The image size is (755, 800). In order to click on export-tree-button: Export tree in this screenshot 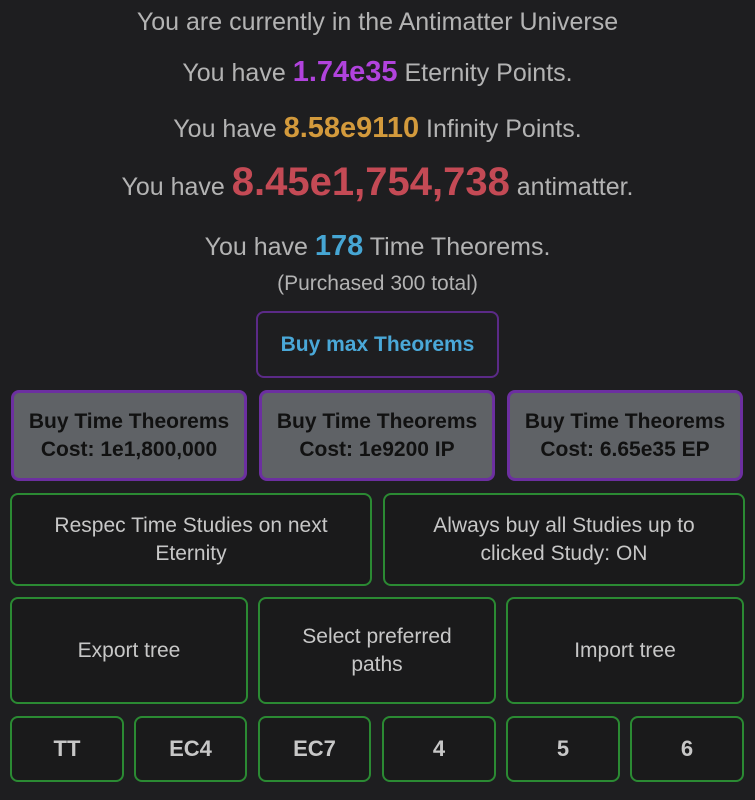, I will do `click(129, 650)`.